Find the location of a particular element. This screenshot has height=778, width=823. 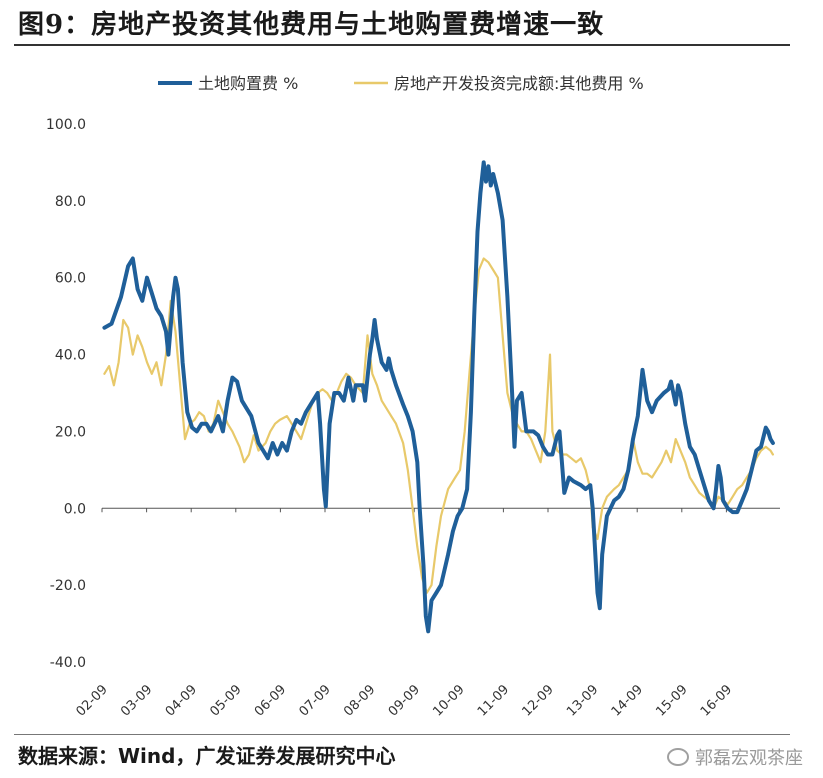

watermark-text: 郭磊宏观茶座 is located at coordinates (749, 758).